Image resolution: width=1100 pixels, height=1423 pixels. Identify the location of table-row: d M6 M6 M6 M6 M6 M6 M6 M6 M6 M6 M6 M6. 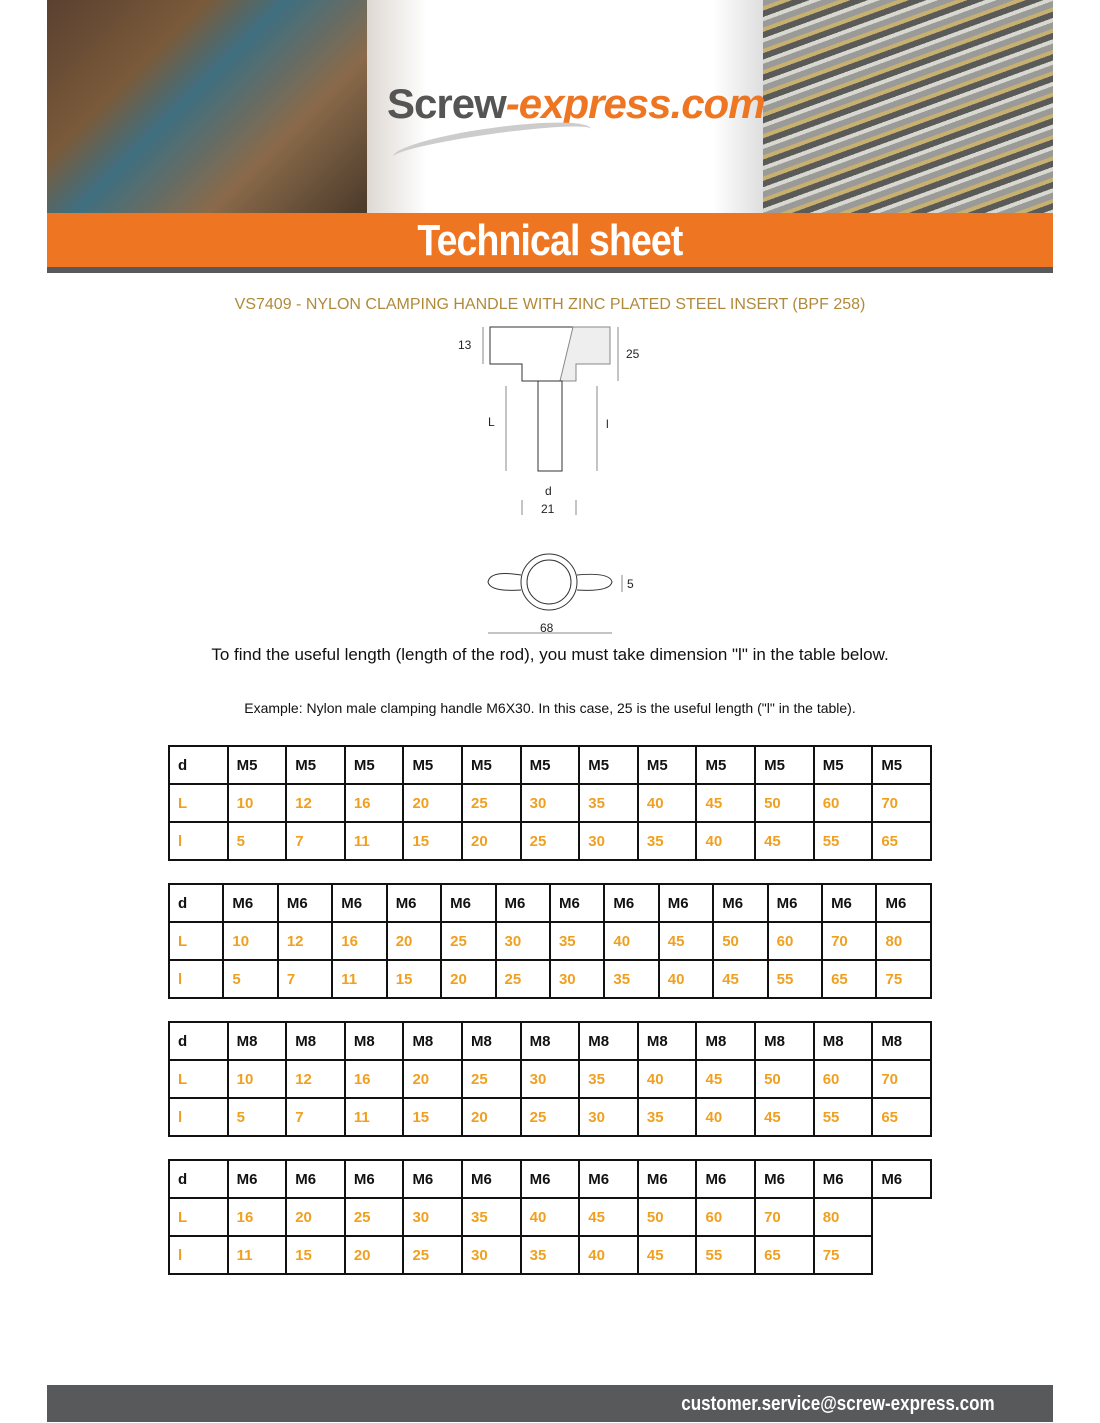
(550, 1179).